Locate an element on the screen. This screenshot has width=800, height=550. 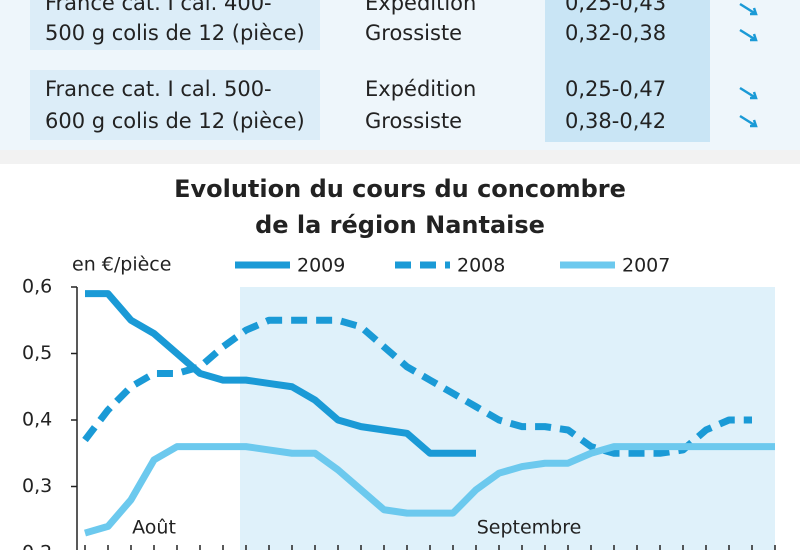
y-axis-label: en €/pièce is located at coordinates (121, 265).